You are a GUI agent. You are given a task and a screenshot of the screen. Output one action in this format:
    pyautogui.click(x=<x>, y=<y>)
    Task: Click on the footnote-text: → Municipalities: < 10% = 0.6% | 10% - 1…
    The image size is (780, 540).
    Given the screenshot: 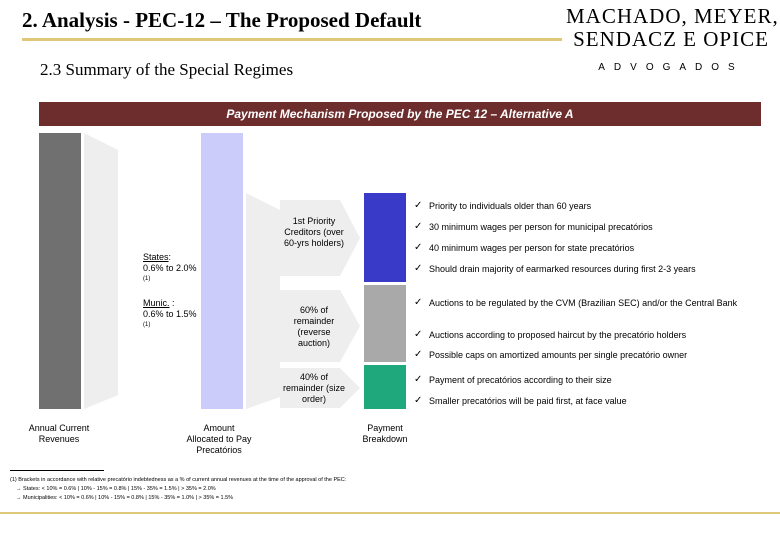 What is the action you would take?
    pyautogui.click(x=125, y=498)
    